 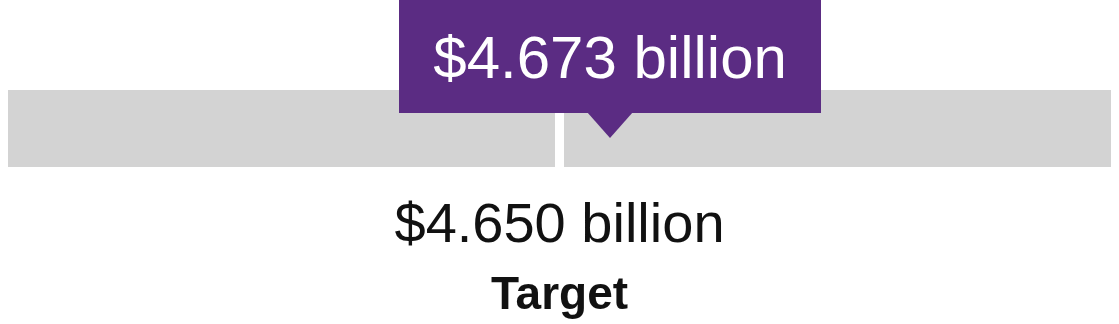 What do you see at coordinates (559, 293) in the screenshot?
I see `category-label: Target` at bounding box center [559, 293].